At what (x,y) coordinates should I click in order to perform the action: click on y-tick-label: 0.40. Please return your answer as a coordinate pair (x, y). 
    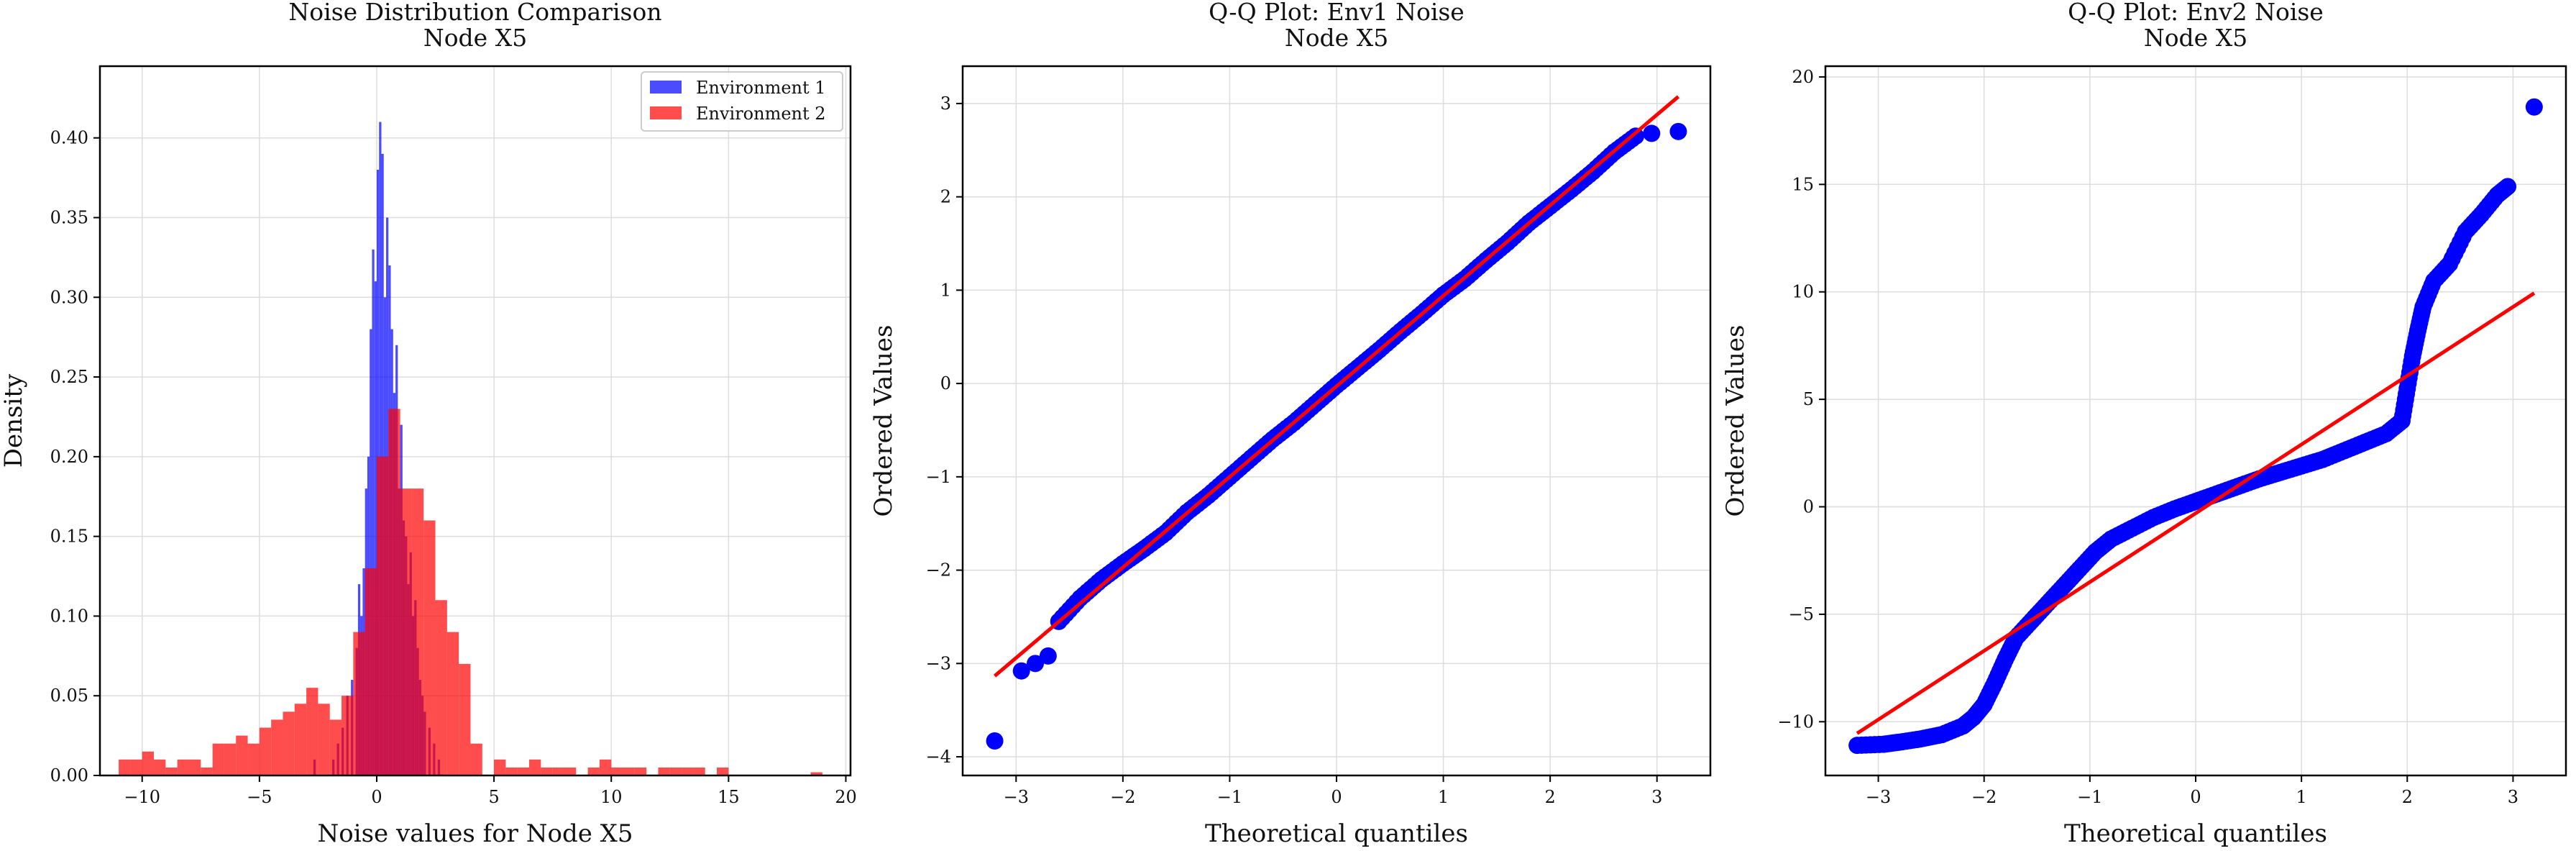
    Looking at the image, I should click on (69, 138).